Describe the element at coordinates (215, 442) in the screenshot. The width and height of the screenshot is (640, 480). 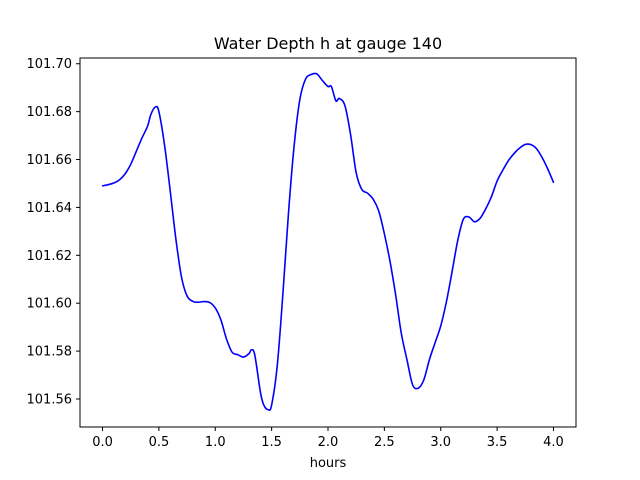
I see `x-tick-label: 1.0` at that location.